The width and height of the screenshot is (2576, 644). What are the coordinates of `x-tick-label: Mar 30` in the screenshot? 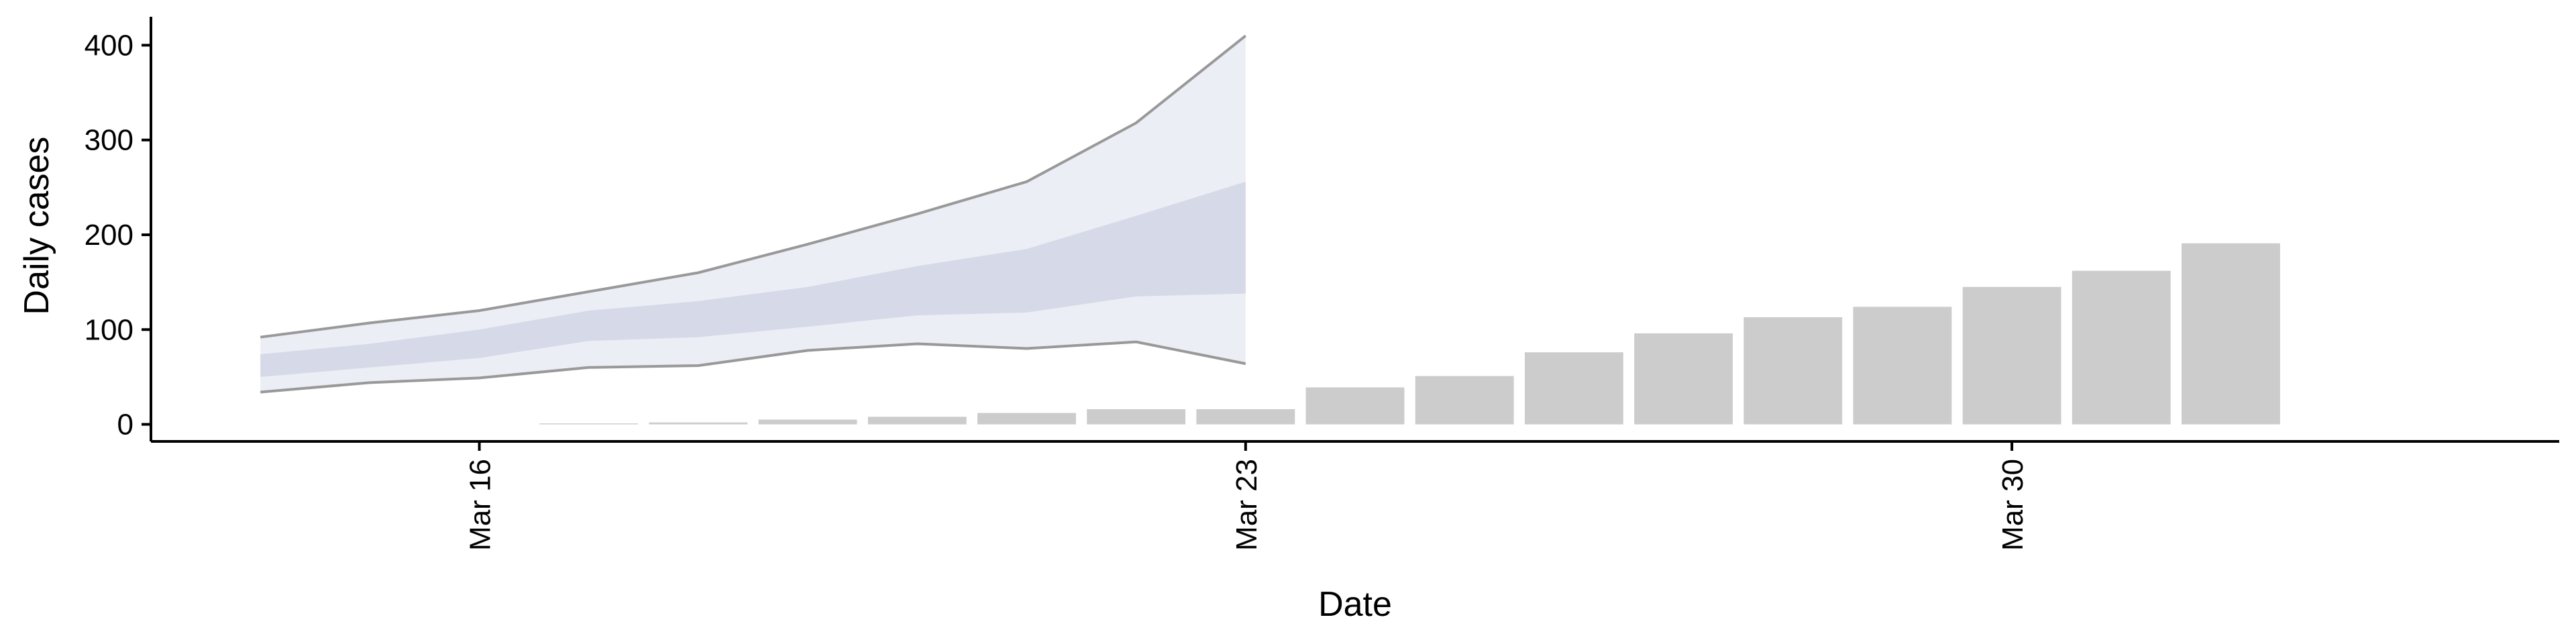 It's located at (2012, 505).